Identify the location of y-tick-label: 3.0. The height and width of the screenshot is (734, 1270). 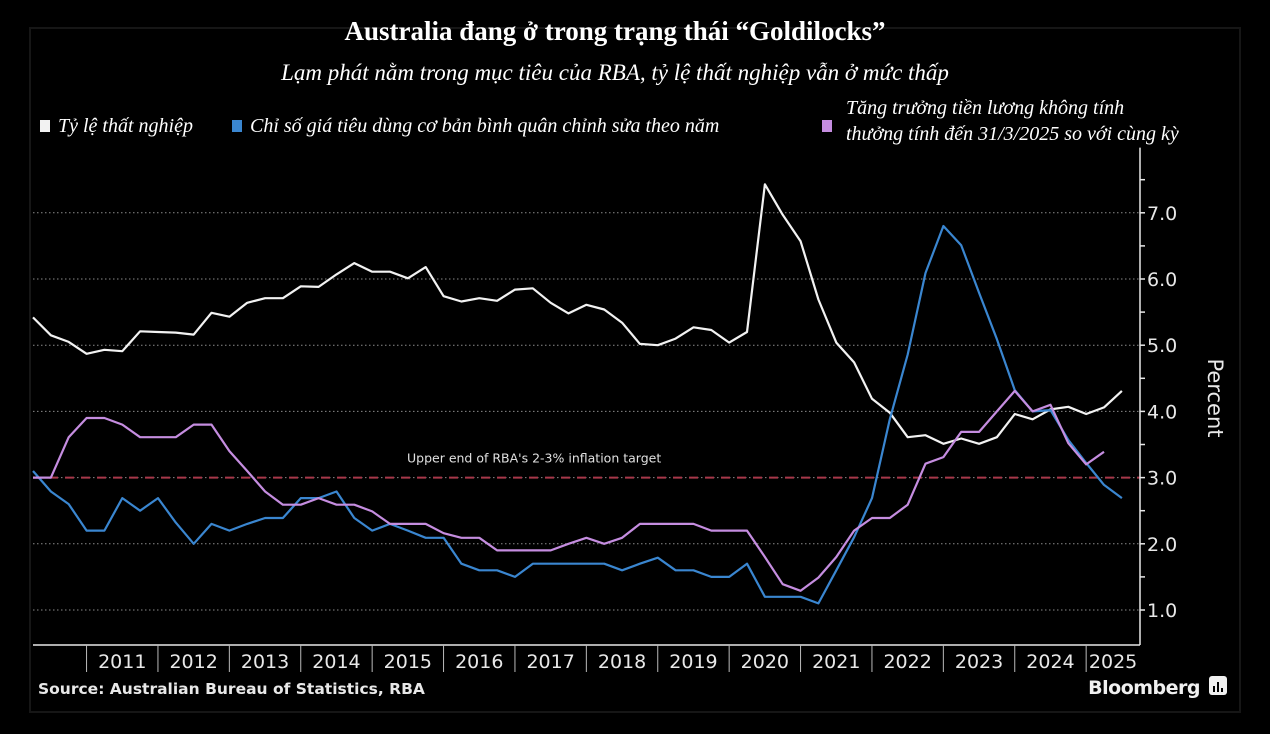
(1162, 479).